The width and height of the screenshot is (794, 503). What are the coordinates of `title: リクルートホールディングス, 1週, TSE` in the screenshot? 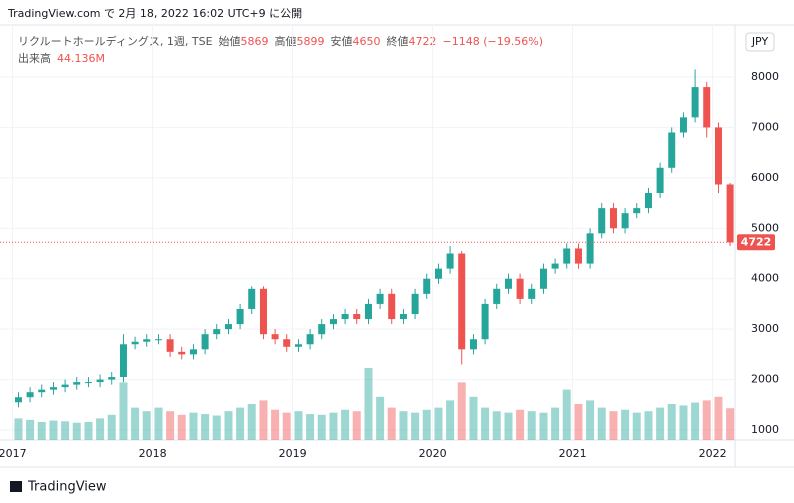 It's located at (115, 41).